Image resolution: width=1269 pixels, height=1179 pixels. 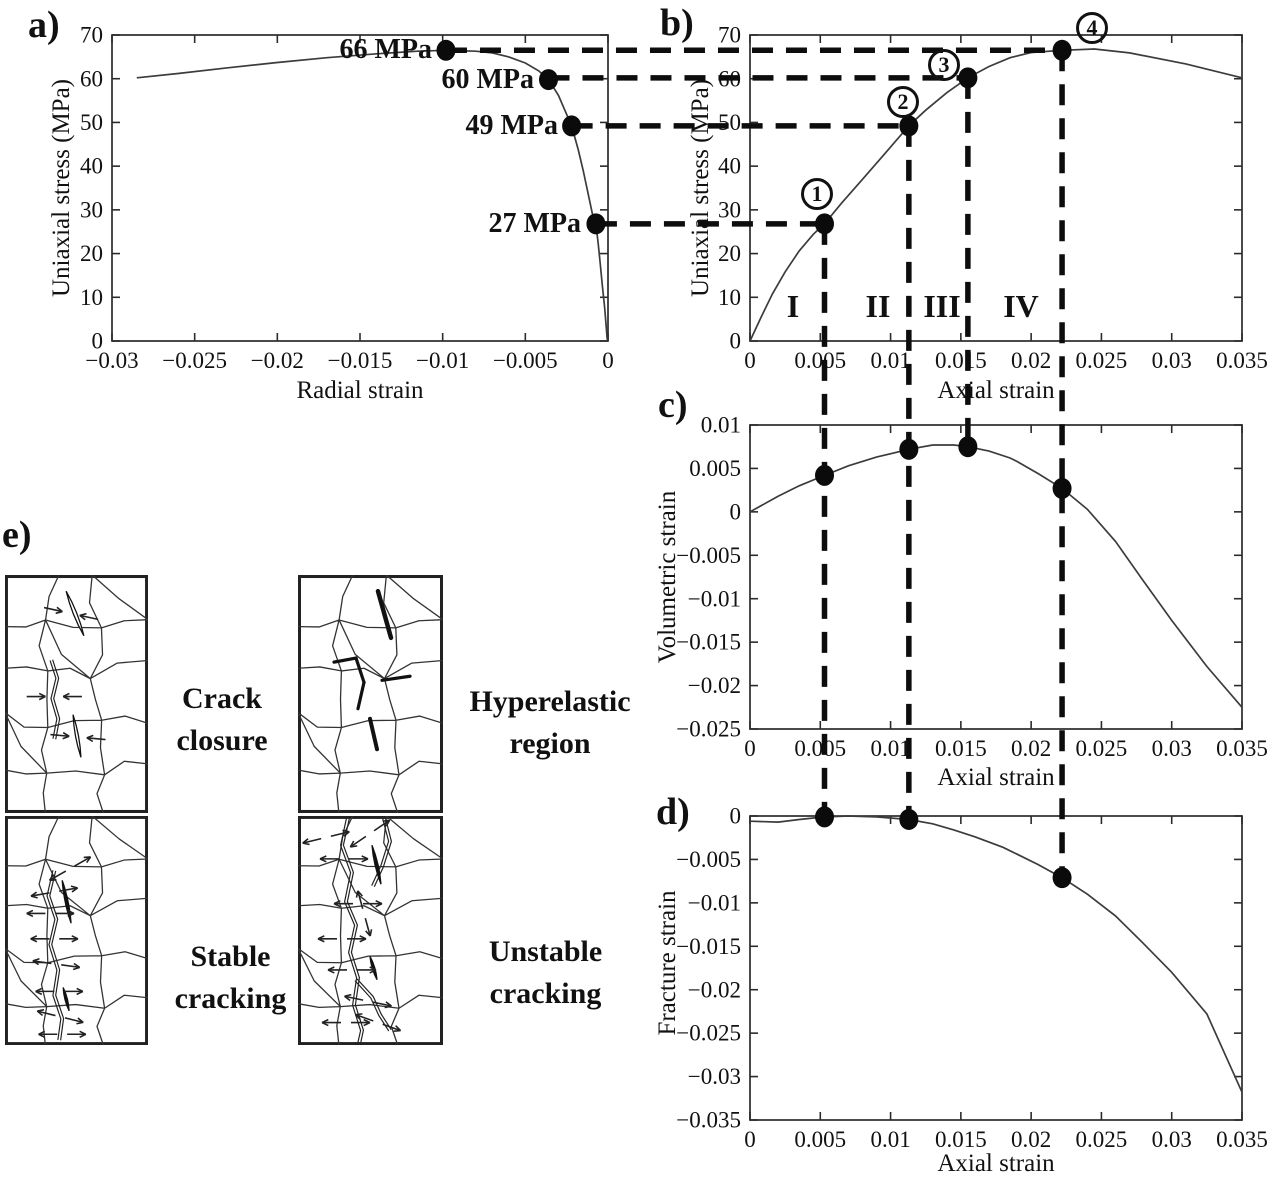 I want to click on svg-text: 30, so click(x=729, y=209).